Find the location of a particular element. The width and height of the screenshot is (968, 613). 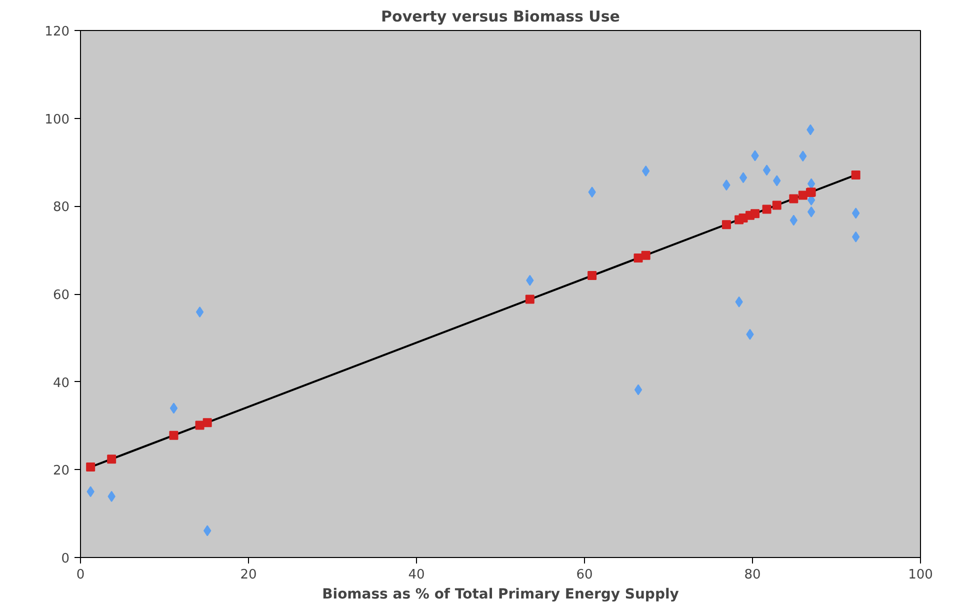

x-tick-label: 80 is located at coordinates (752, 575).